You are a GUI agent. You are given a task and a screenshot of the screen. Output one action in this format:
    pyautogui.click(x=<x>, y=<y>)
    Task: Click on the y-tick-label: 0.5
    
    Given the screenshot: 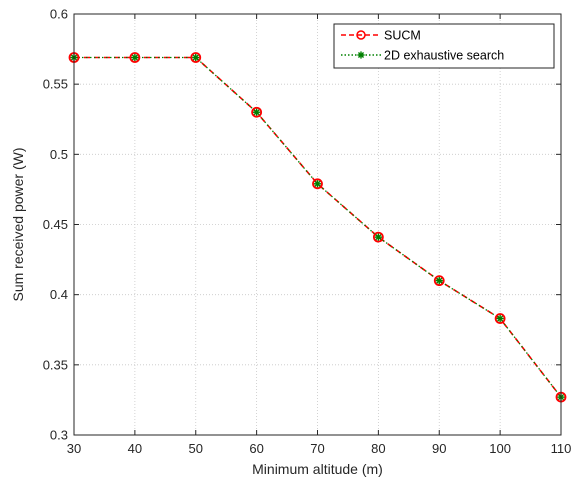 What is the action you would take?
    pyautogui.click(x=59, y=154)
    